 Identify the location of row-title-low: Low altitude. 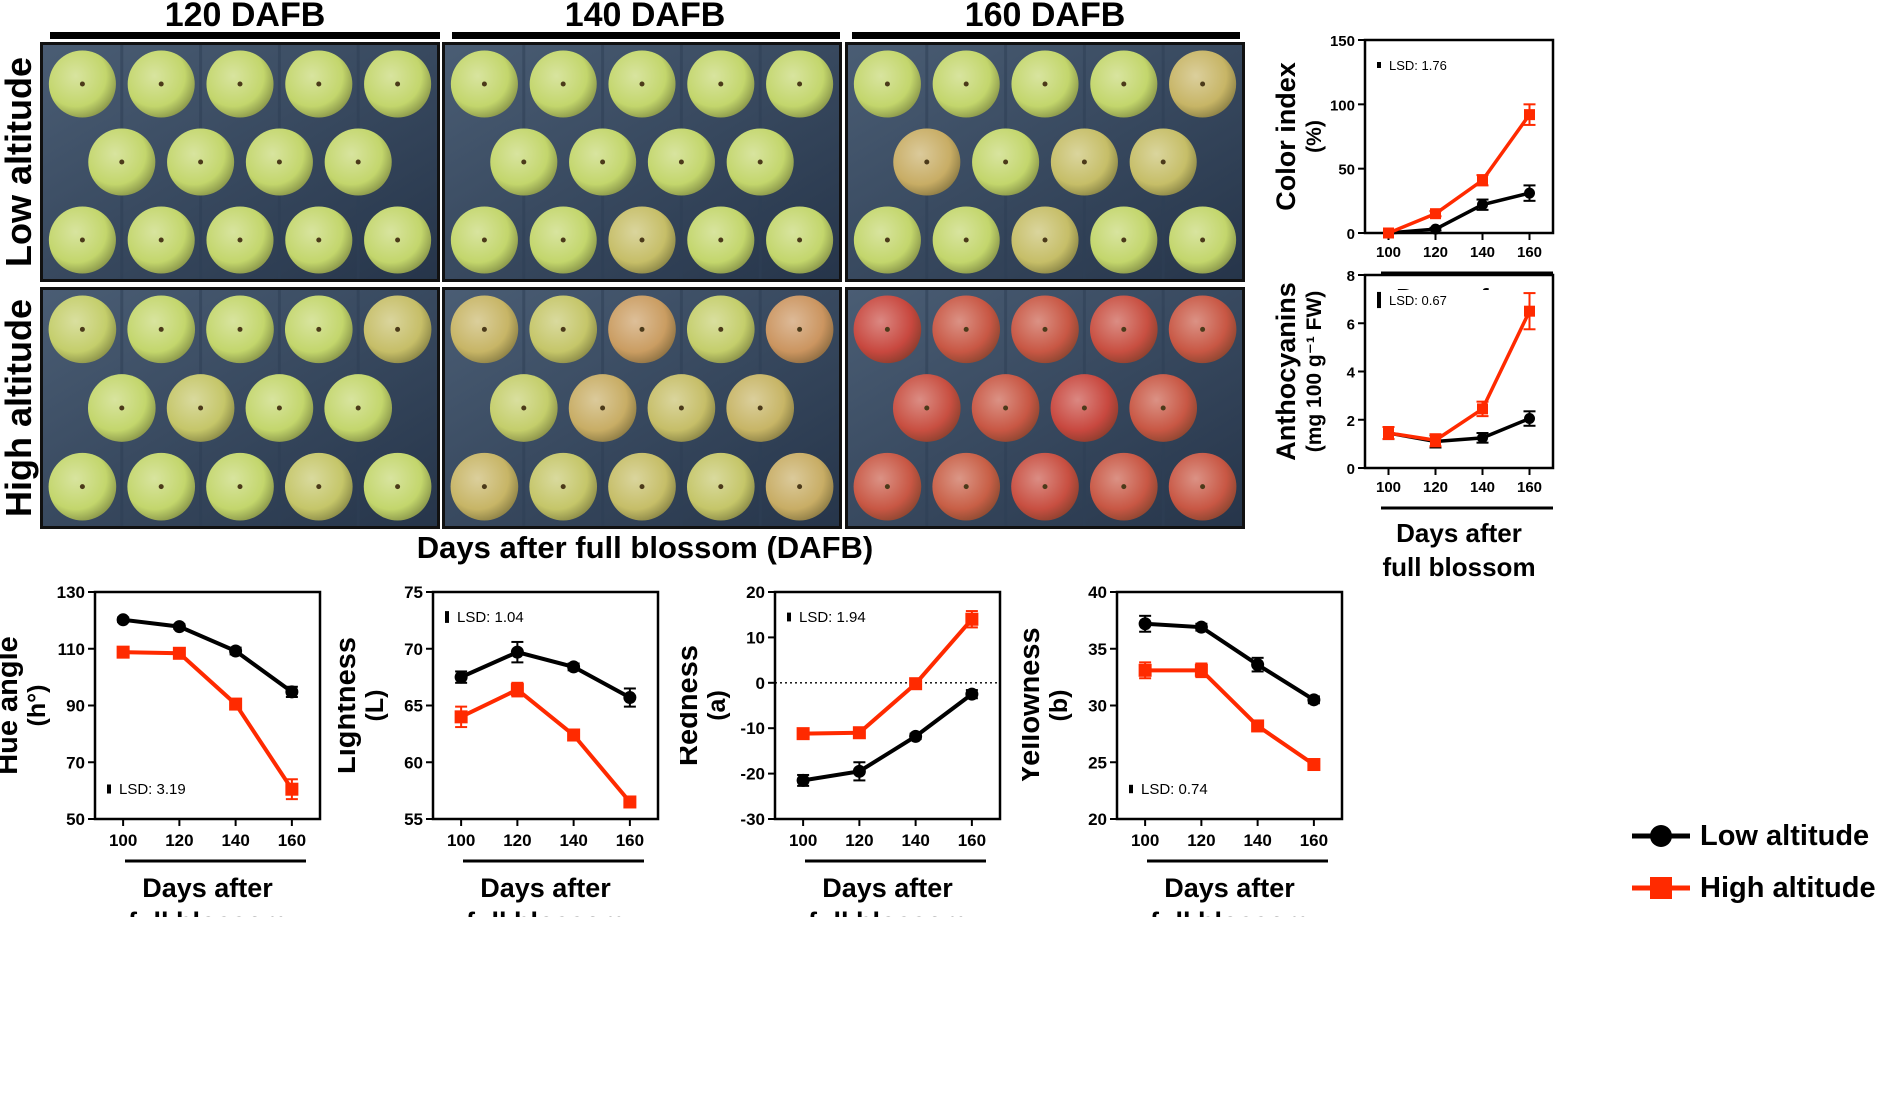
(19, 162).